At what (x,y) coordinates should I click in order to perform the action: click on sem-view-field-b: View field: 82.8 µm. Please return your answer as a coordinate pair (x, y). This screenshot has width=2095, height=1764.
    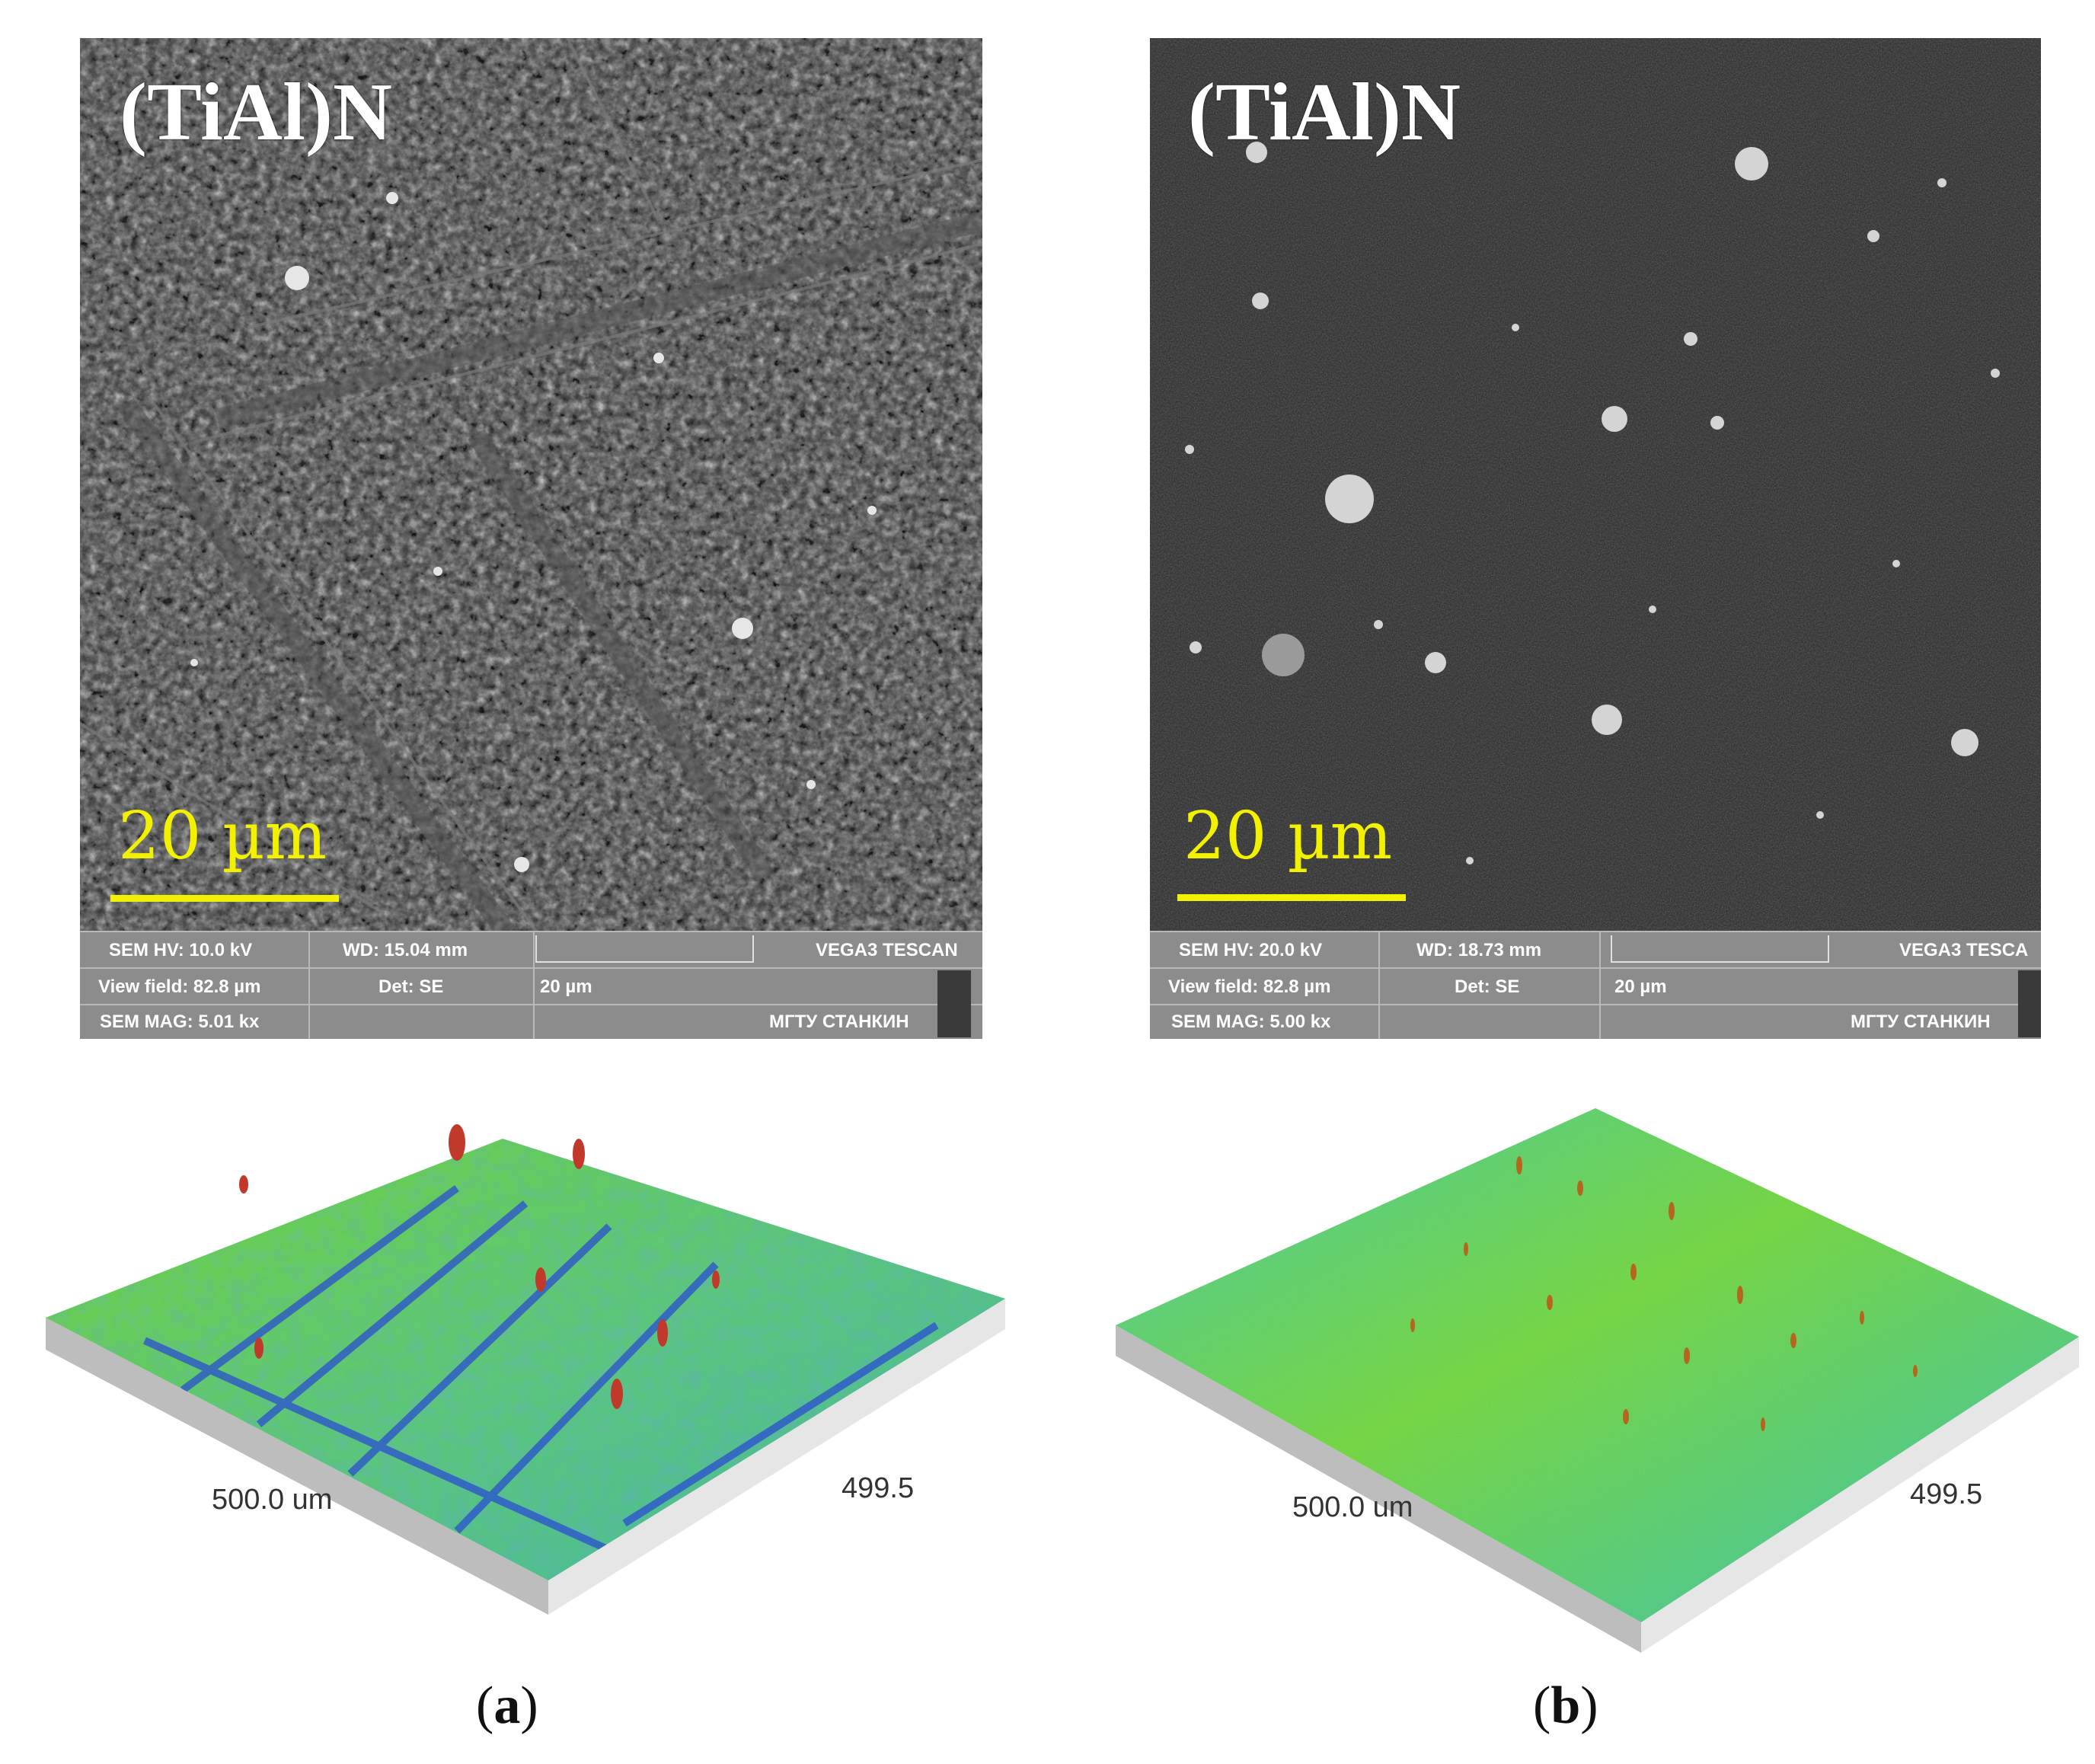
    Looking at the image, I should click on (1249, 986).